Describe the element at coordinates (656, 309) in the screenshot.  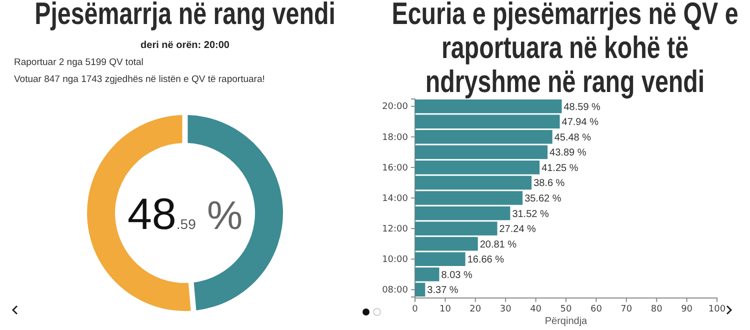
I see `x-tick-label: 80` at that location.